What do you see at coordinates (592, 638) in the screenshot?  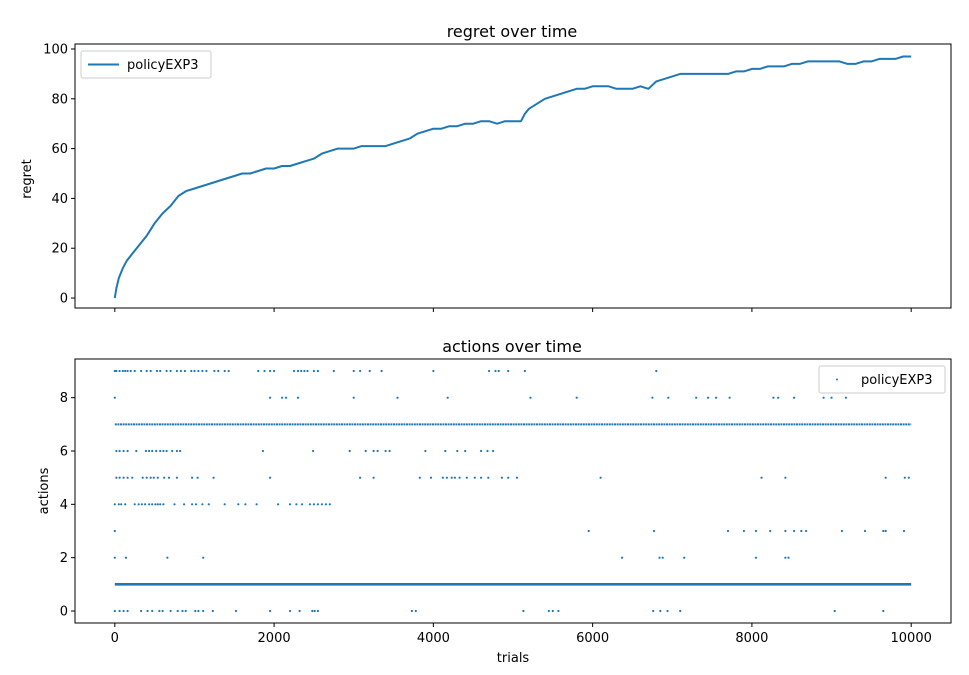 I see `actions-x-tick-label: 6000` at bounding box center [592, 638].